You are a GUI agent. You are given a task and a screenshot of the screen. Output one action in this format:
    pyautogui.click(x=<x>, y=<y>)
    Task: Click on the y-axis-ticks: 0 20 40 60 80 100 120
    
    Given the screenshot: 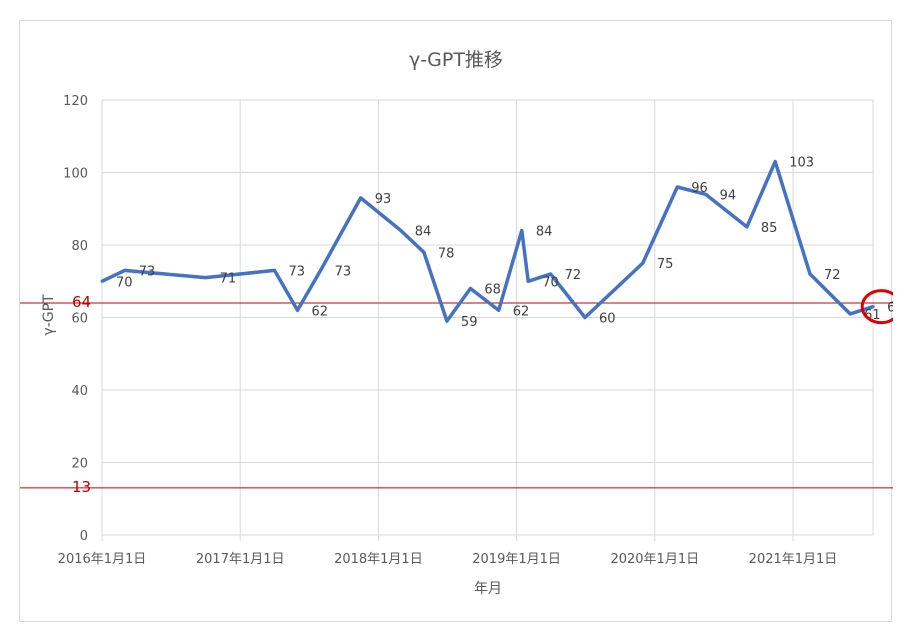 What is the action you would take?
    pyautogui.click(x=75, y=319)
    